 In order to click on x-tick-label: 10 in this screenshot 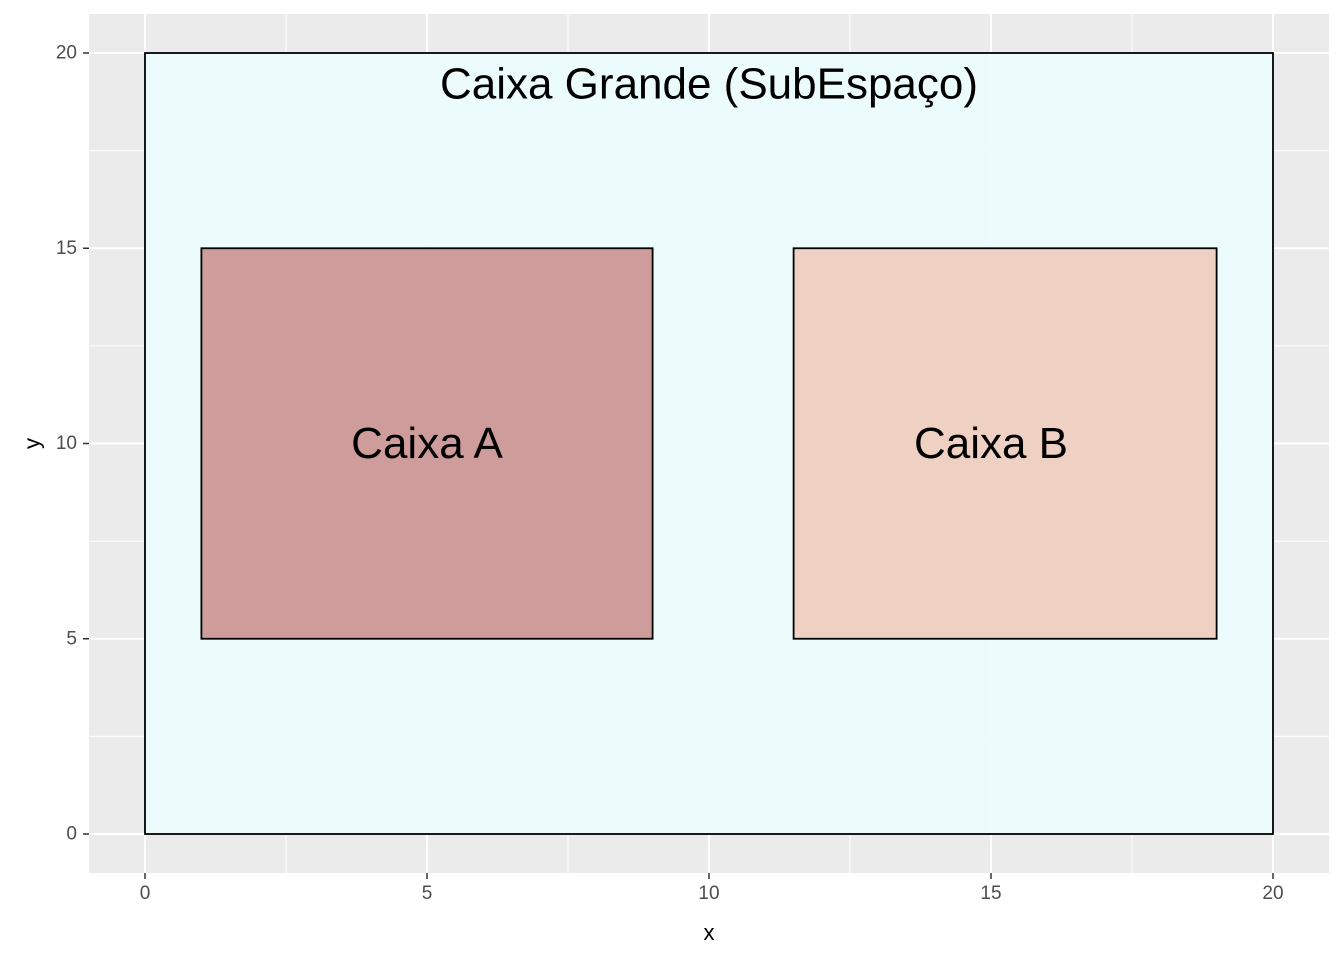, I will do `click(708, 893)`.